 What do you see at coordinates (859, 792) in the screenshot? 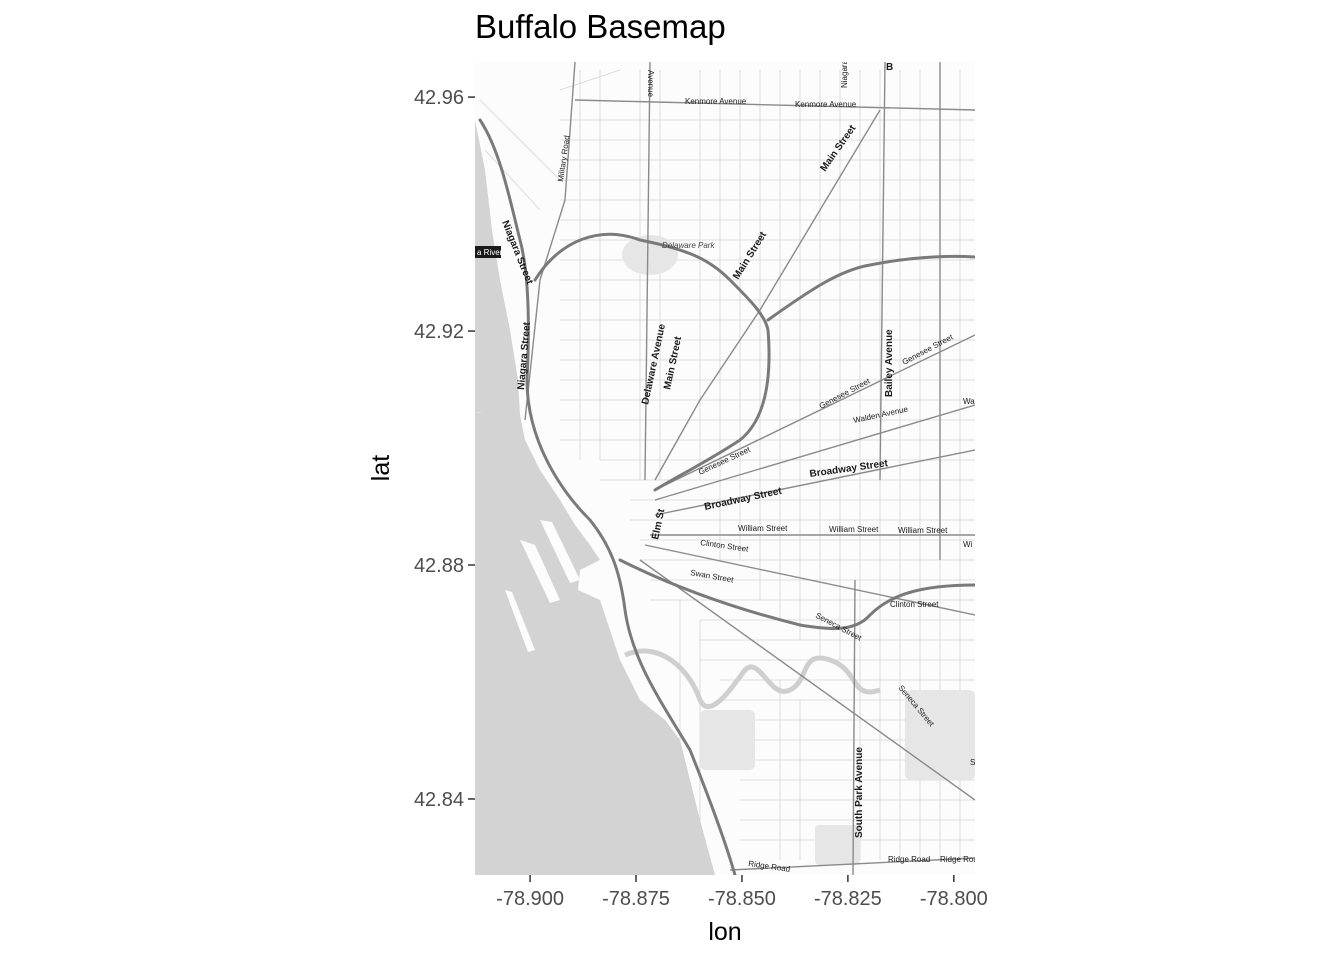
I see `label-south-park: South Park Avenue` at bounding box center [859, 792].